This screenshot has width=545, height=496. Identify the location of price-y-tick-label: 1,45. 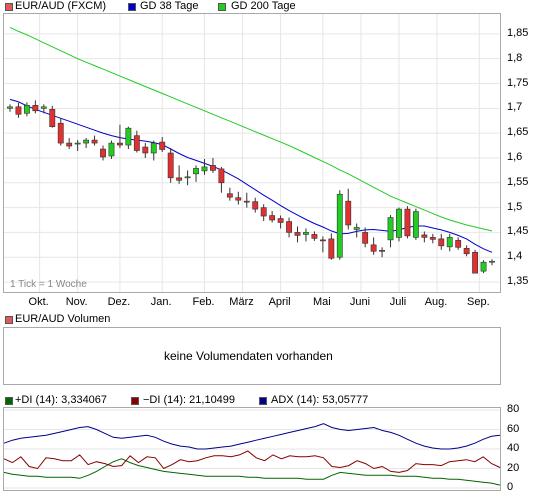
(518, 231).